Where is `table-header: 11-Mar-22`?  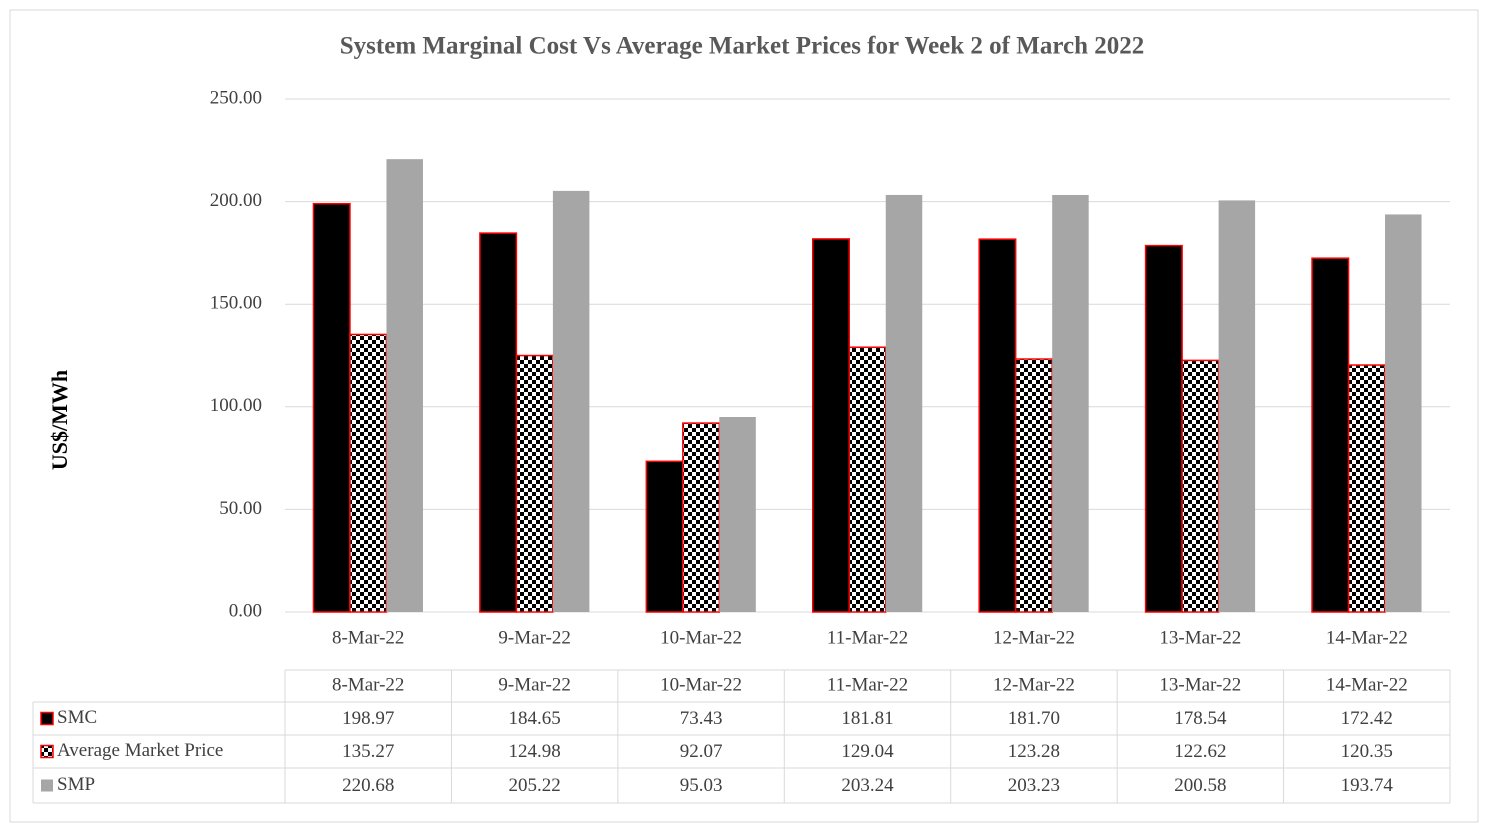 table-header: 11-Mar-22 is located at coordinates (867, 684).